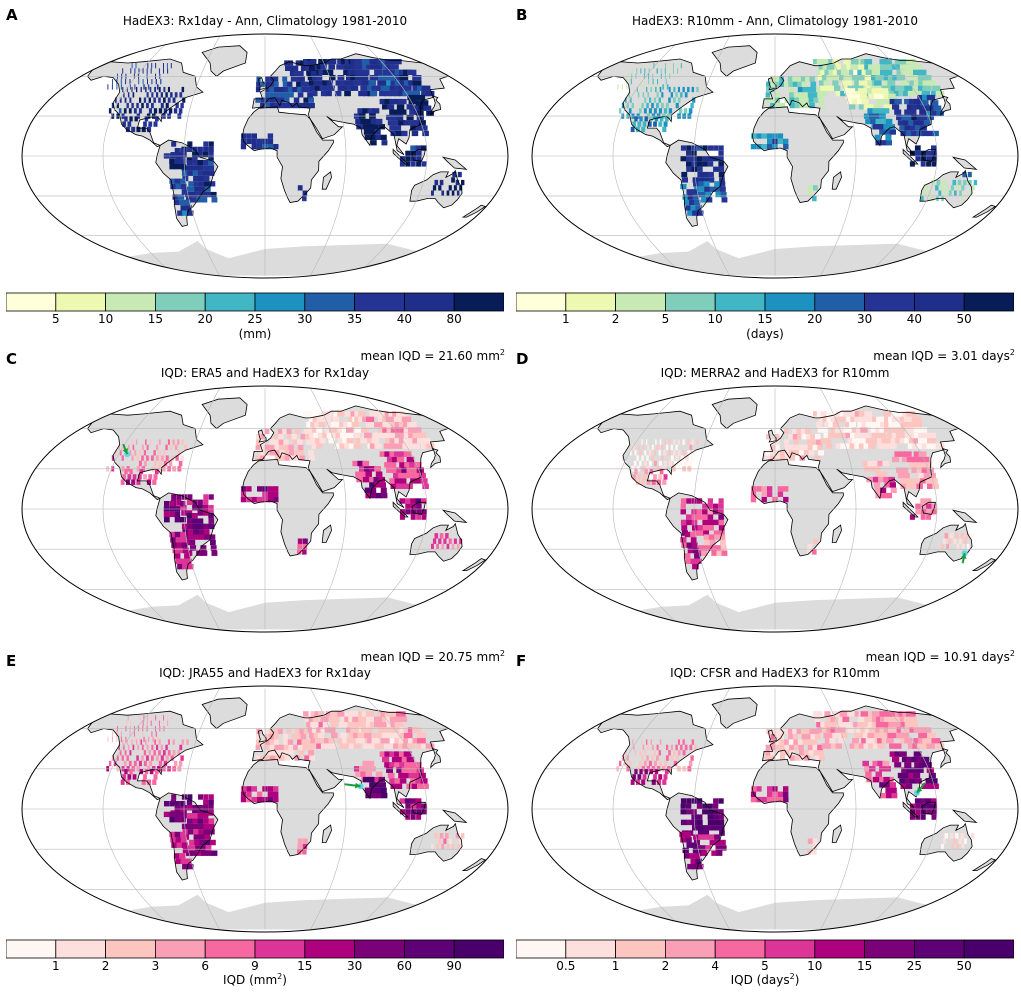  I want to click on mean-iqd-c: mean IQD = 21.60 mm2, so click(432, 355).